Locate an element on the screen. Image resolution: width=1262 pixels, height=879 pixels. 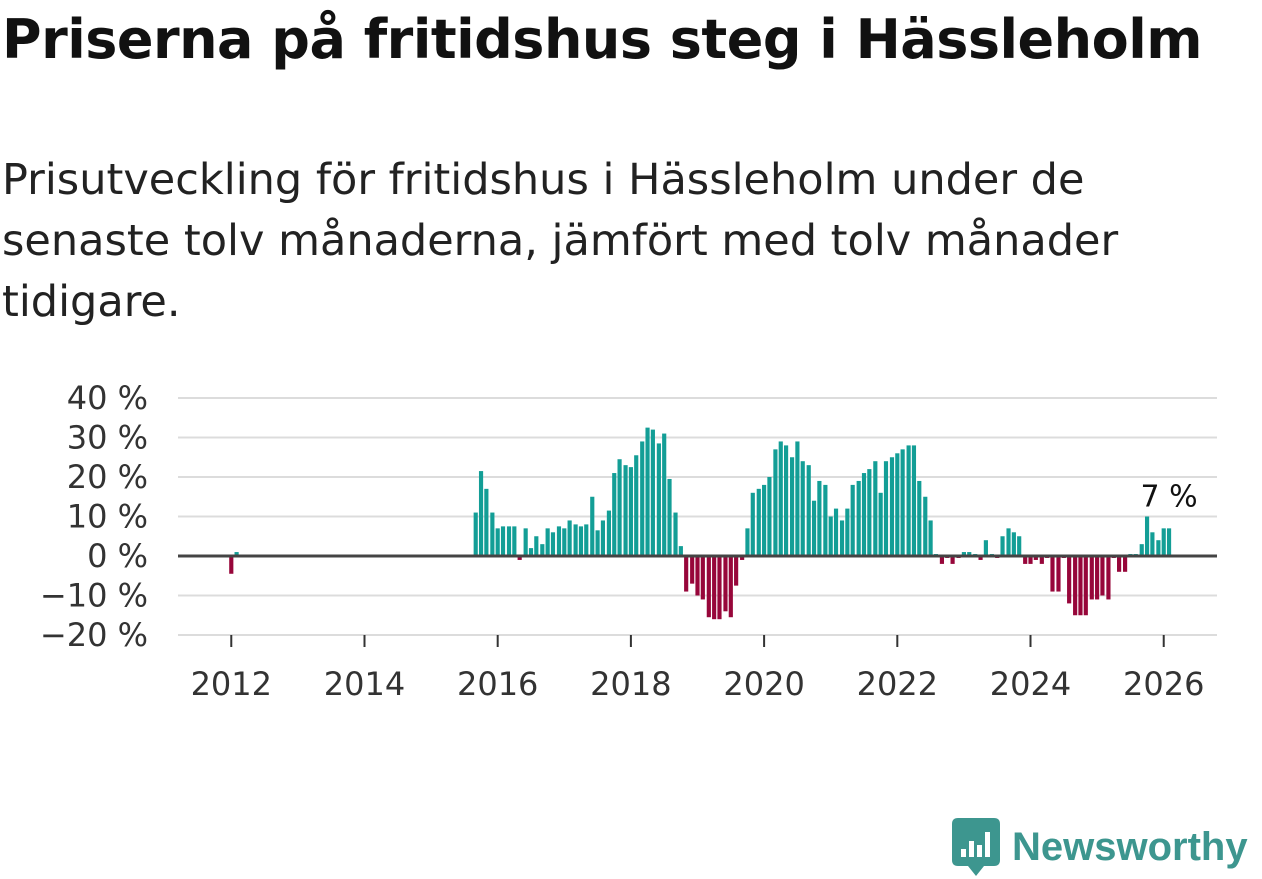
x-tick-label: 2020 is located at coordinates (763, 684).